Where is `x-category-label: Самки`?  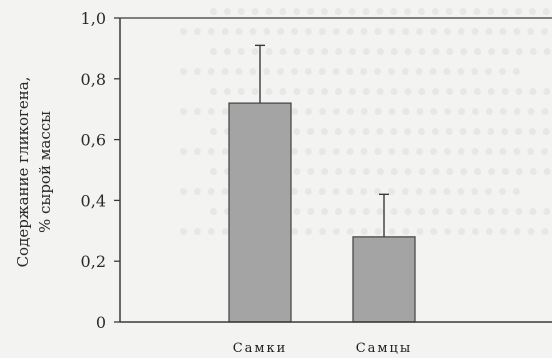
x-category-label: Самки is located at coordinates (260, 348).